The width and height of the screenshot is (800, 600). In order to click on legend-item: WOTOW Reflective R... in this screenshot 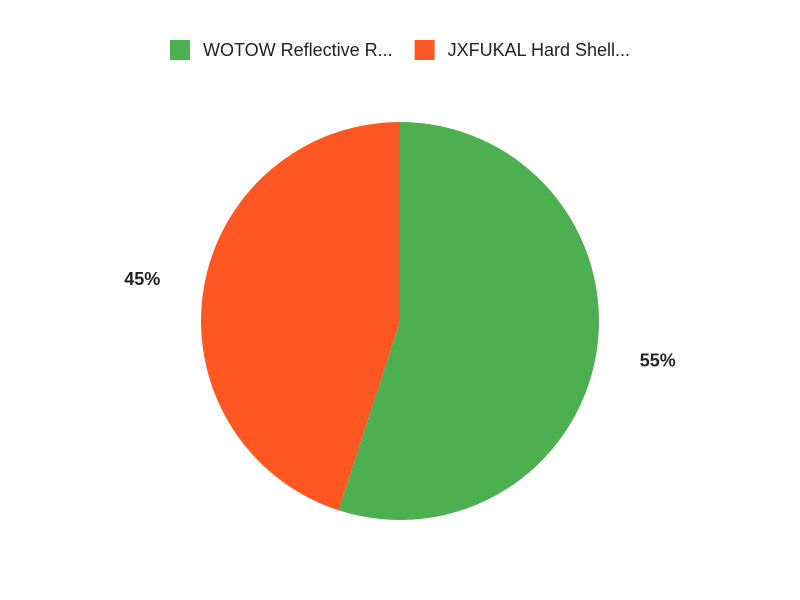, I will do `click(281, 50)`.